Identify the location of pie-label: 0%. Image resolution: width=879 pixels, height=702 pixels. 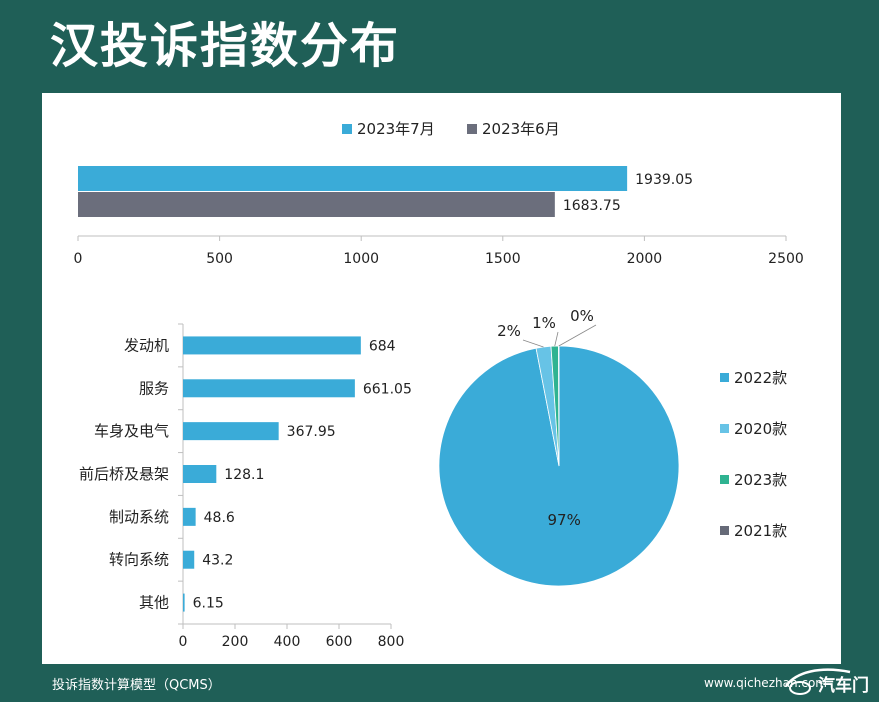
(582, 316).